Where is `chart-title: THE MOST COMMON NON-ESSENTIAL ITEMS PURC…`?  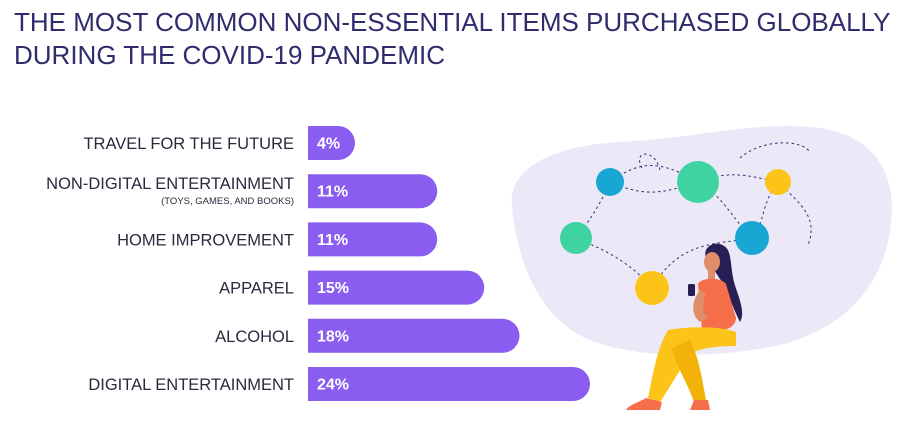 chart-title: THE MOST COMMON NON-ESSENTIAL ITEMS PURC… is located at coordinates (452, 38).